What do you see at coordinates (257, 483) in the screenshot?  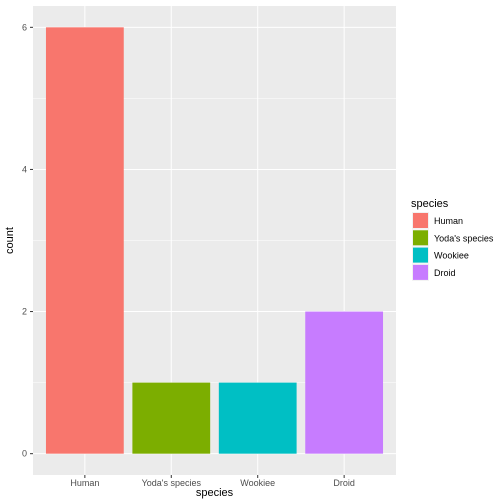 I see `x-tick-label: Wookiee` at bounding box center [257, 483].